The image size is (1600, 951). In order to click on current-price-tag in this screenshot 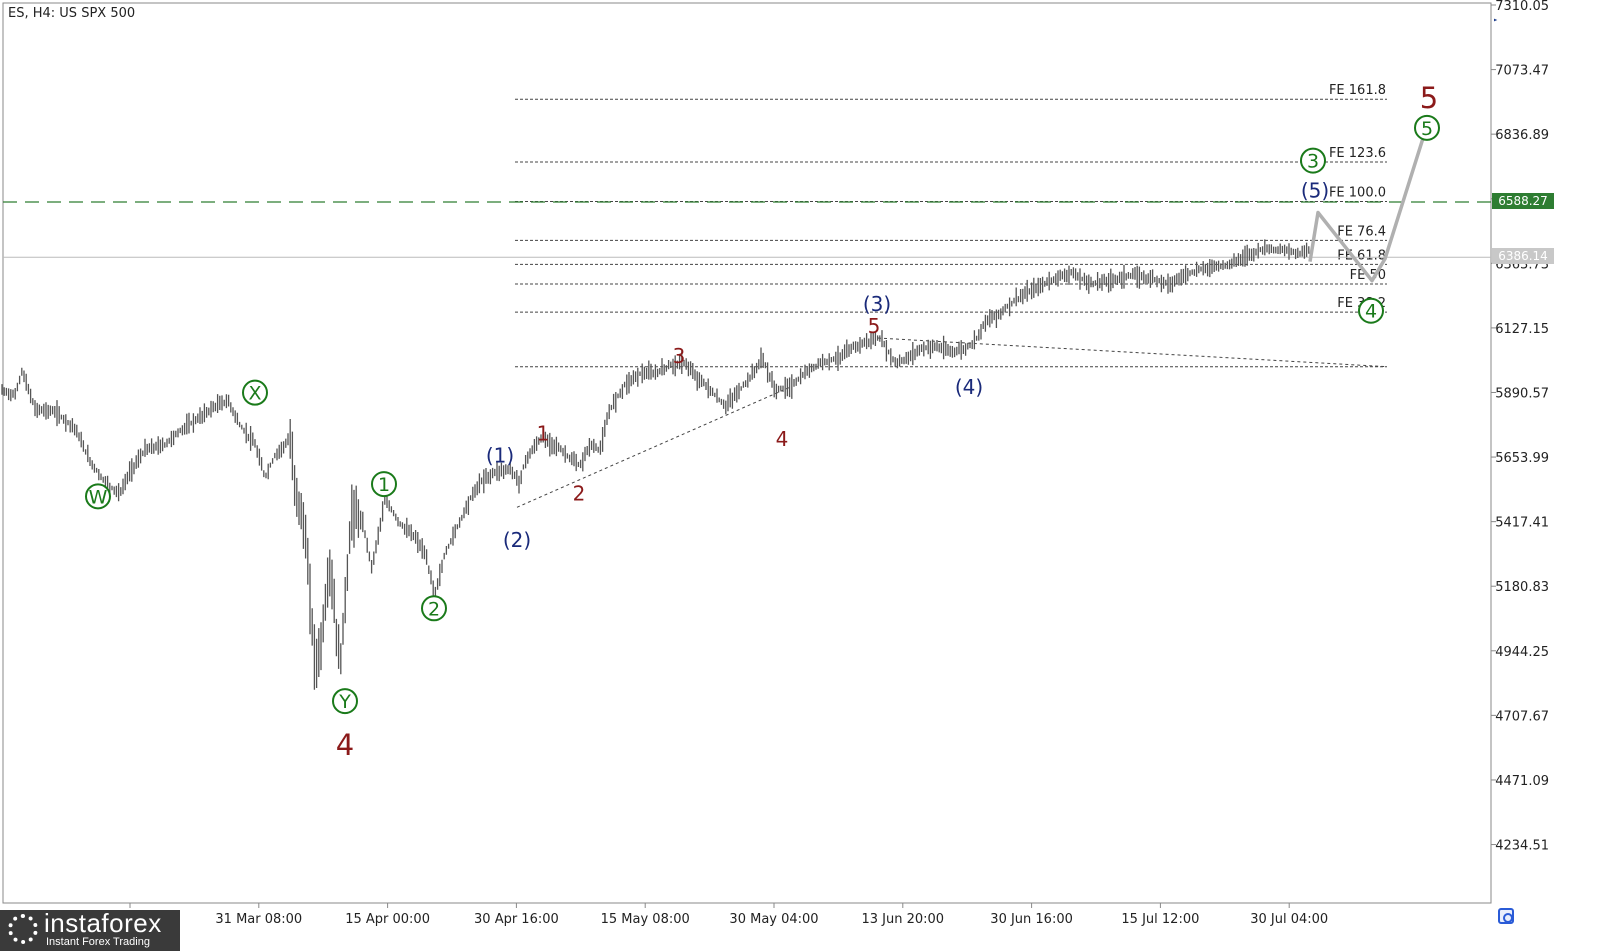, I will do `click(1523, 256)`.